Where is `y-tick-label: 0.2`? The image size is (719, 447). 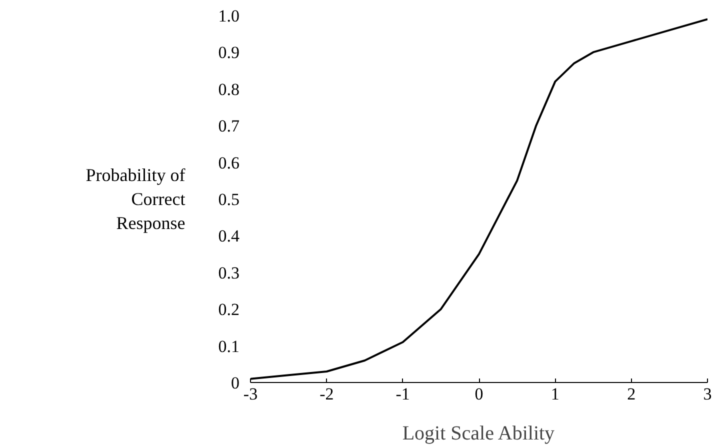 y-tick-label: 0.2 is located at coordinates (229, 310).